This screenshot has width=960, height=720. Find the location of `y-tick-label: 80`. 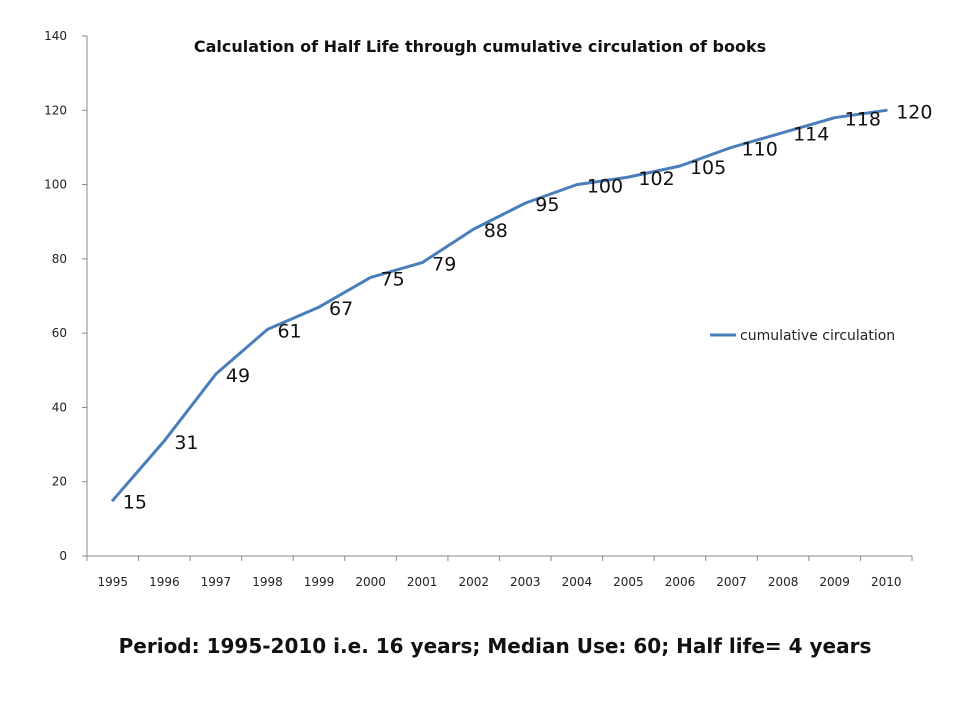

y-tick-label: 80 is located at coordinates (59, 259).